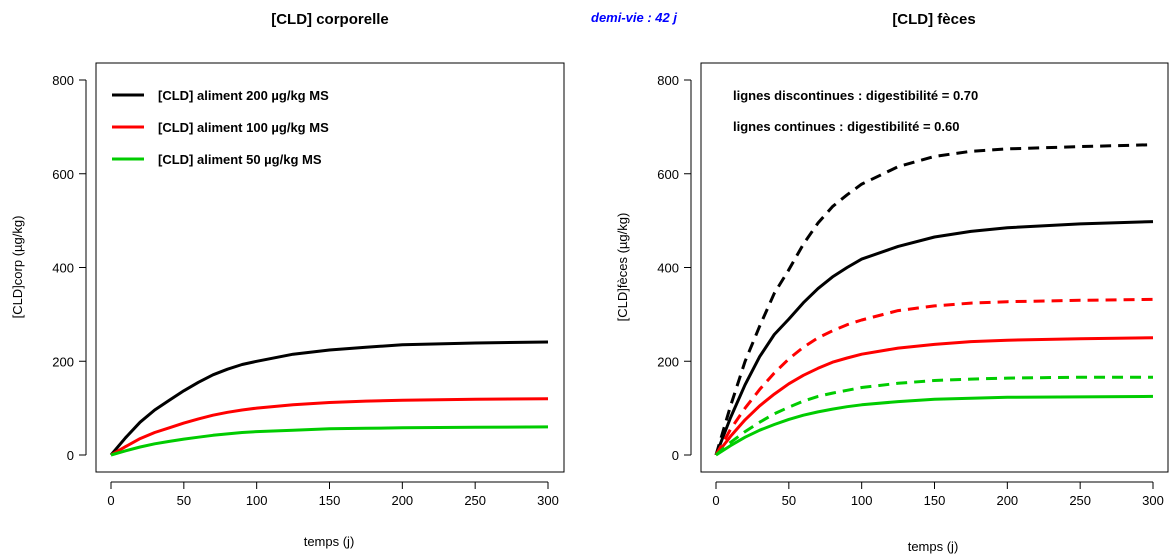 The height and width of the screenshot is (556, 1173). Describe the element at coordinates (243, 95) in the screenshot. I see `legend-label-200: [CLD] aliment 200 µg/kg MS` at that location.